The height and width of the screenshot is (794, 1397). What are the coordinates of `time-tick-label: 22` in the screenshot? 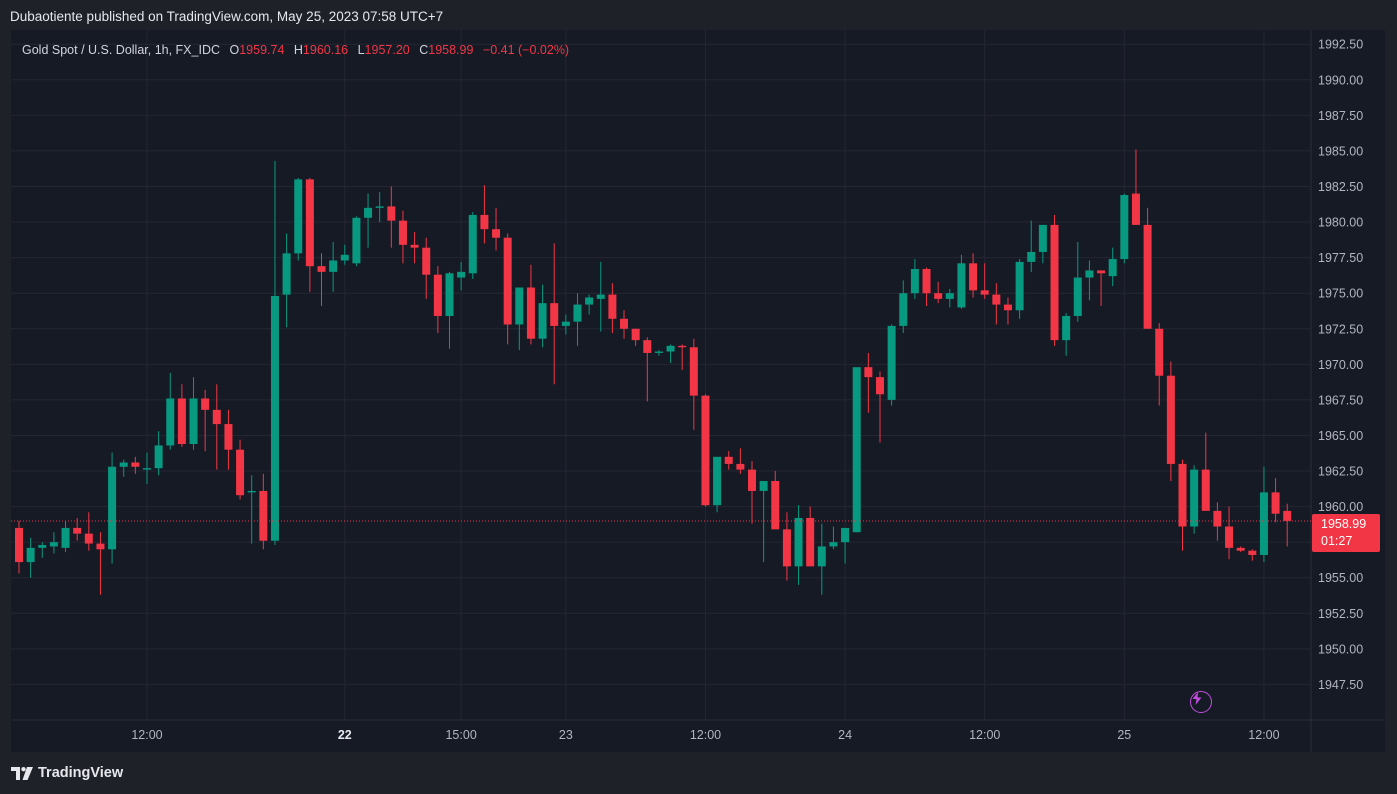 It's located at (345, 735).